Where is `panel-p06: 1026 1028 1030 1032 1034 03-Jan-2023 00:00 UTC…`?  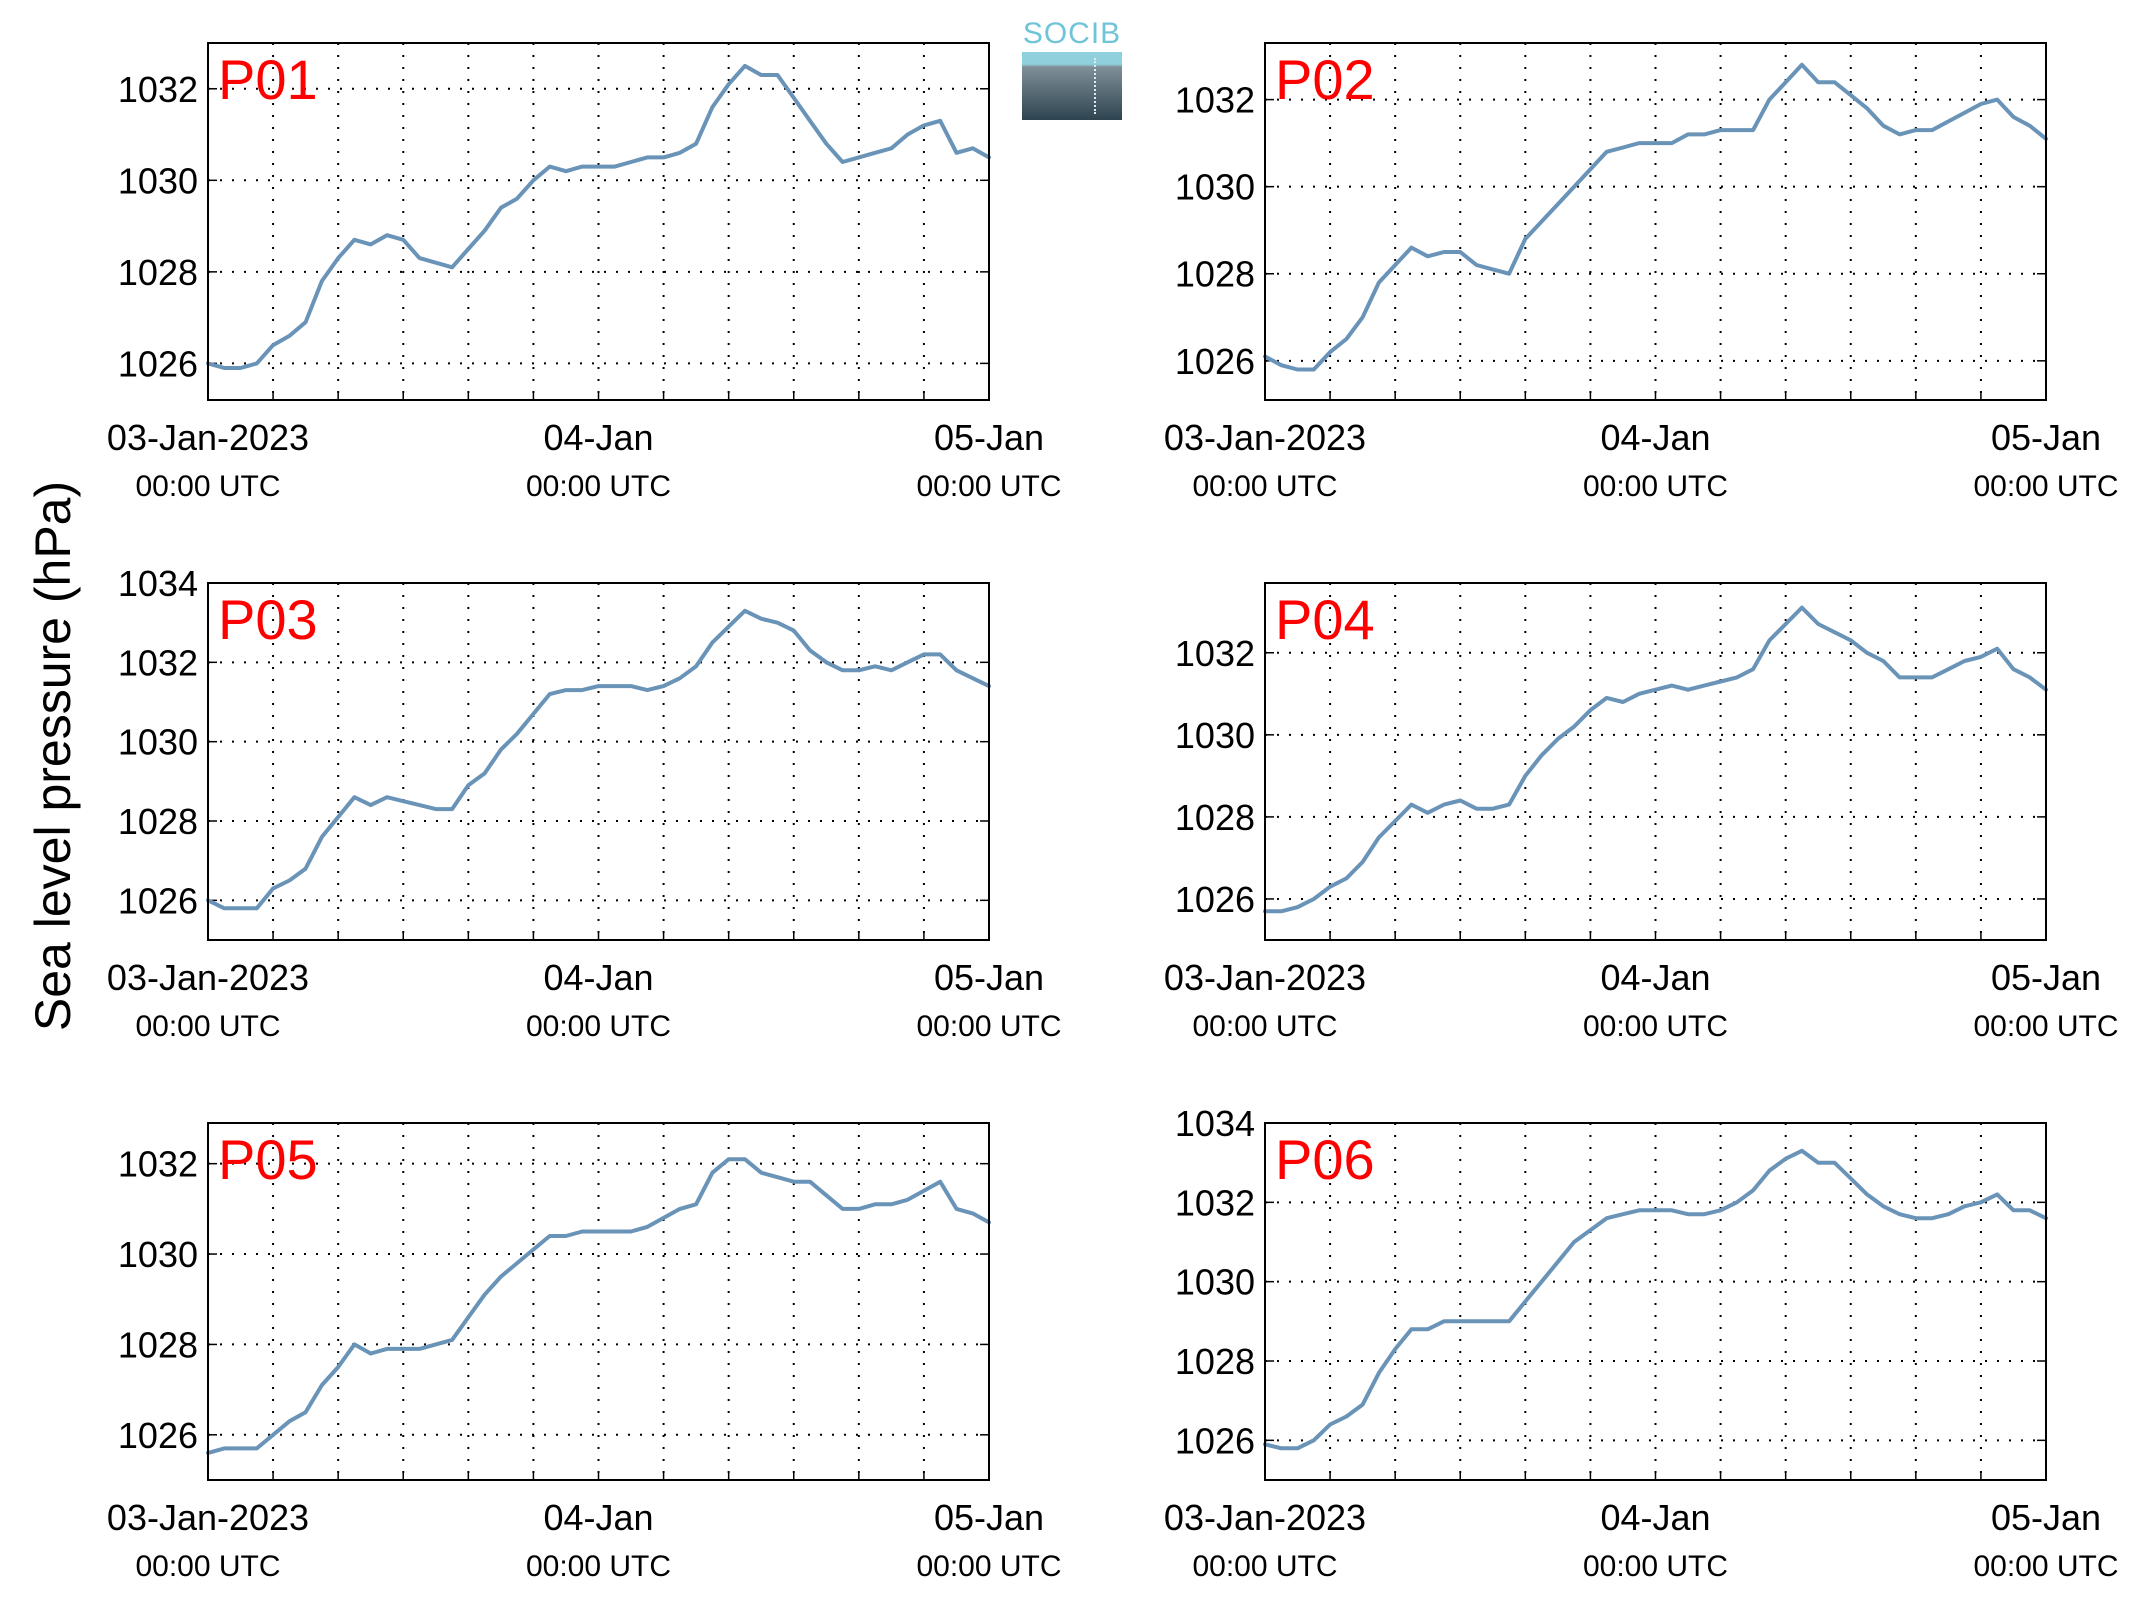
panel-p06: 1026 1028 1030 1032 1034 03-Jan-2023 00:00 UTC… is located at coordinates (1641, 1343).